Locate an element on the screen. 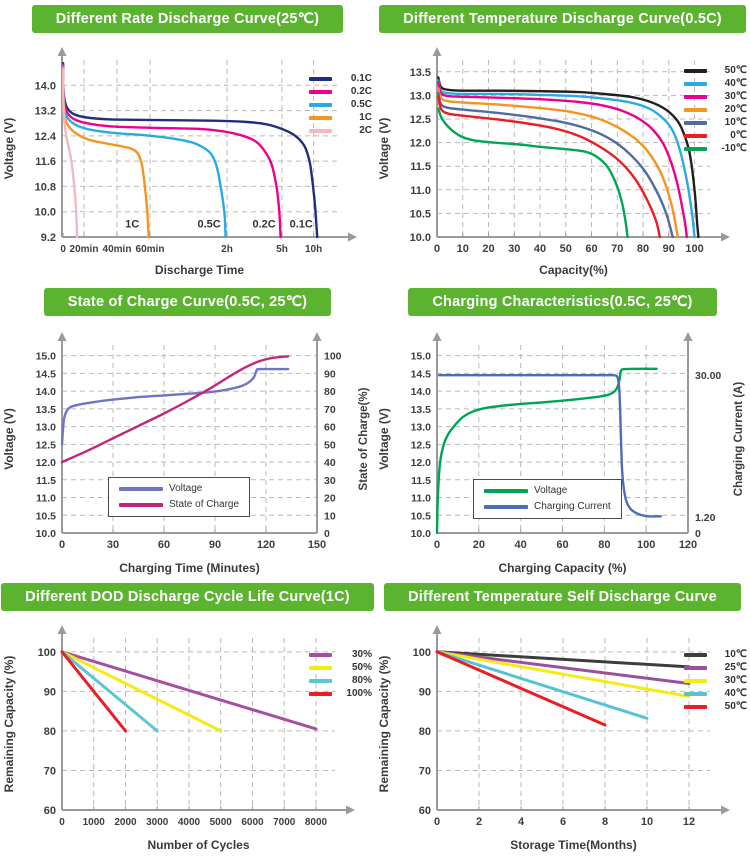 The image size is (750, 857). chart-legend: 0.1C 0.2C 0.5C 1C 2C is located at coordinates (340, 105).